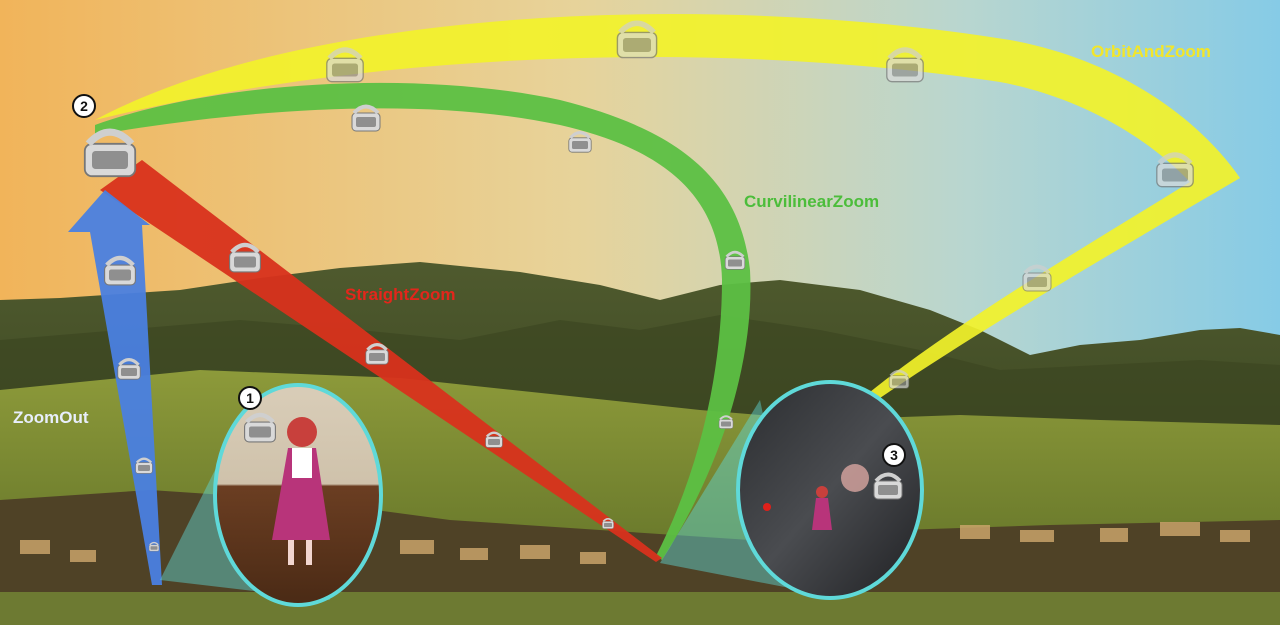 The image size is (1280, 625). I want to click on marker-2: 2, so click(84, 106).